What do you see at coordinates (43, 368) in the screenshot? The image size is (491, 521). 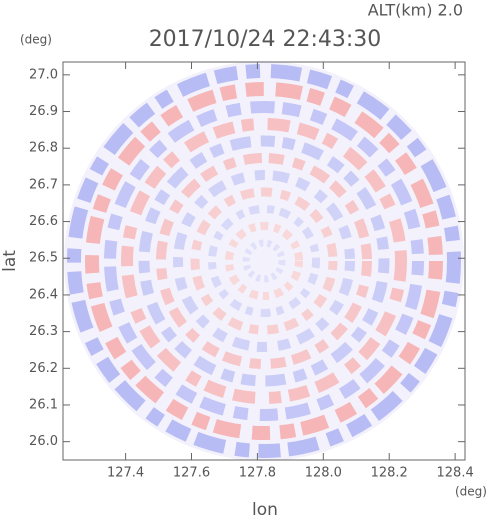 I see `y-tick-label: 26.2` at bounding box center [43, 368].